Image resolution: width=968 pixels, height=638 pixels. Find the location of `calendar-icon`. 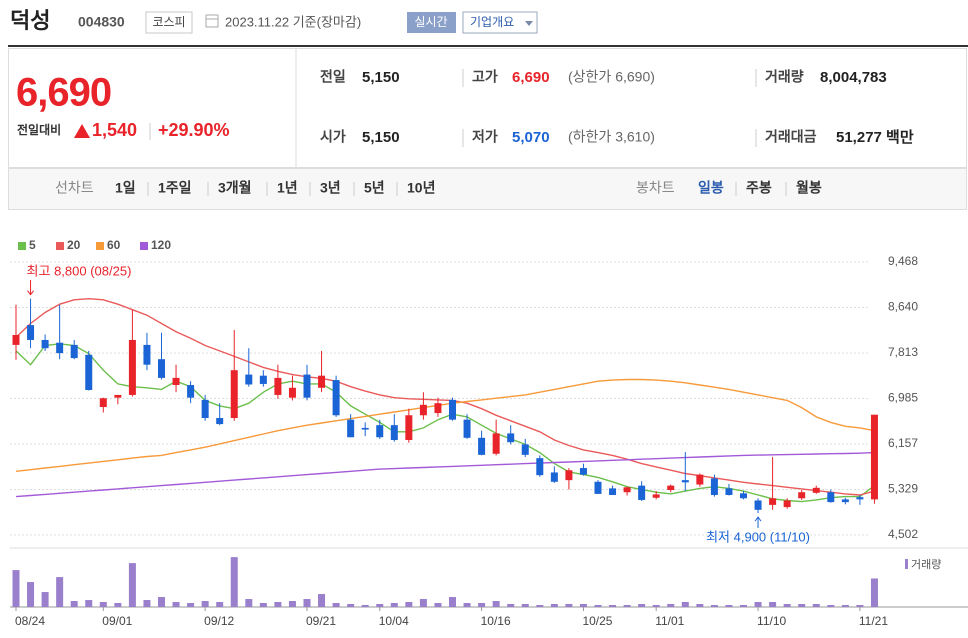

calendar-icon is located at coordinates (212, 21).